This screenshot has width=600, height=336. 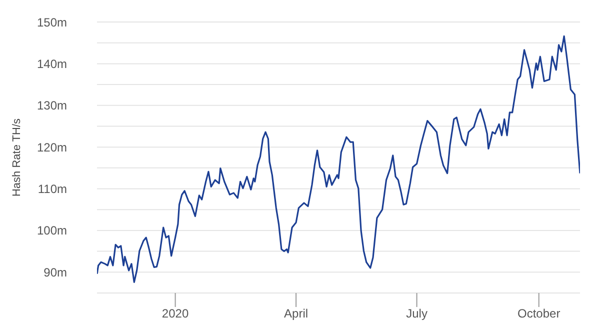 What do you see at coordinates (51, 147) in the screenshot?
I see `y-tick-label: 120m` at bounding box center [51, 147].